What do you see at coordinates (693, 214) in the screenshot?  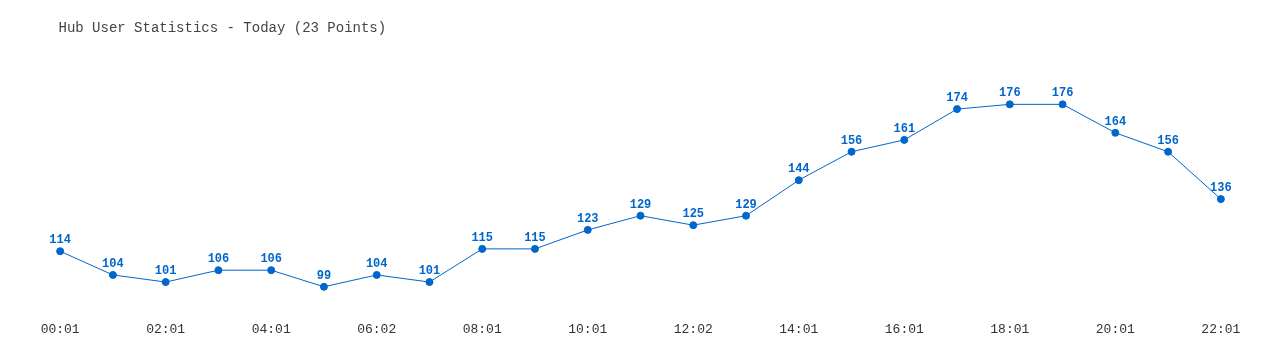 I see `data-label: 125` at bounding box center [693, 214].